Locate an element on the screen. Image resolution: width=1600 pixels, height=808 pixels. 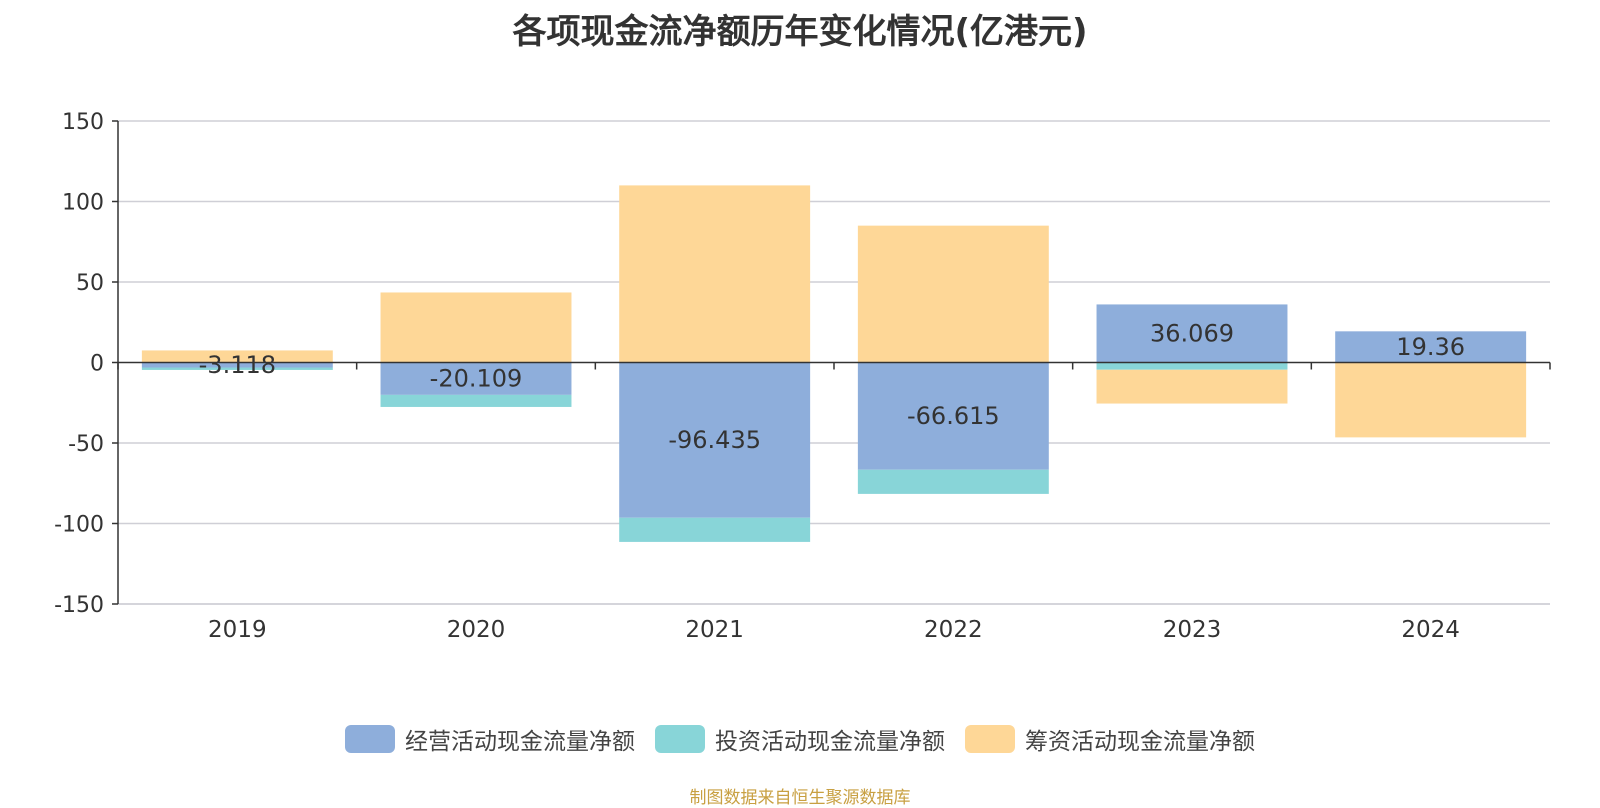
y-tick-label: 0 is located at coordinates (97, 364).